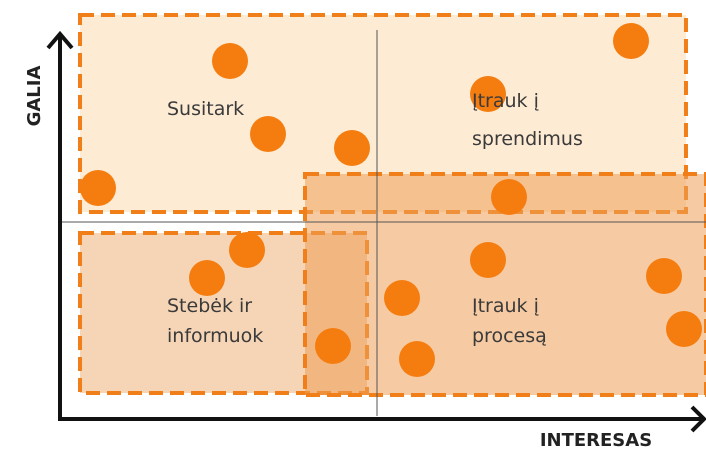  I want to click on quadrant-label: informuok, so click(215, 336).